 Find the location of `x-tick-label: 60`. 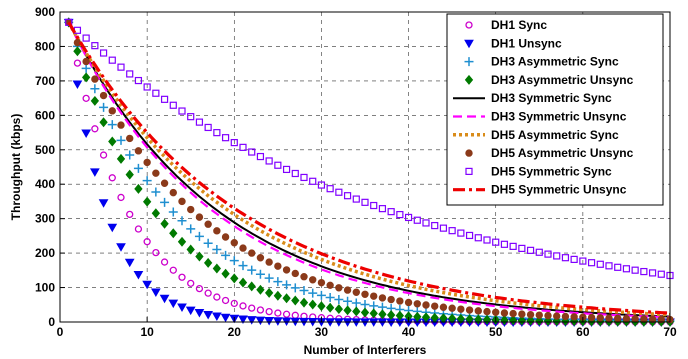

x-tick-label: 60 is located at coordinates (583, 332).